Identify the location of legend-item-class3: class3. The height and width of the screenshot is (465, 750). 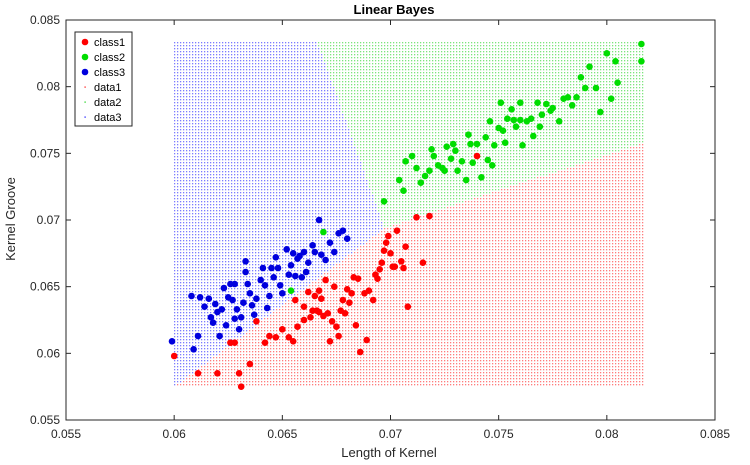
(103, 73).